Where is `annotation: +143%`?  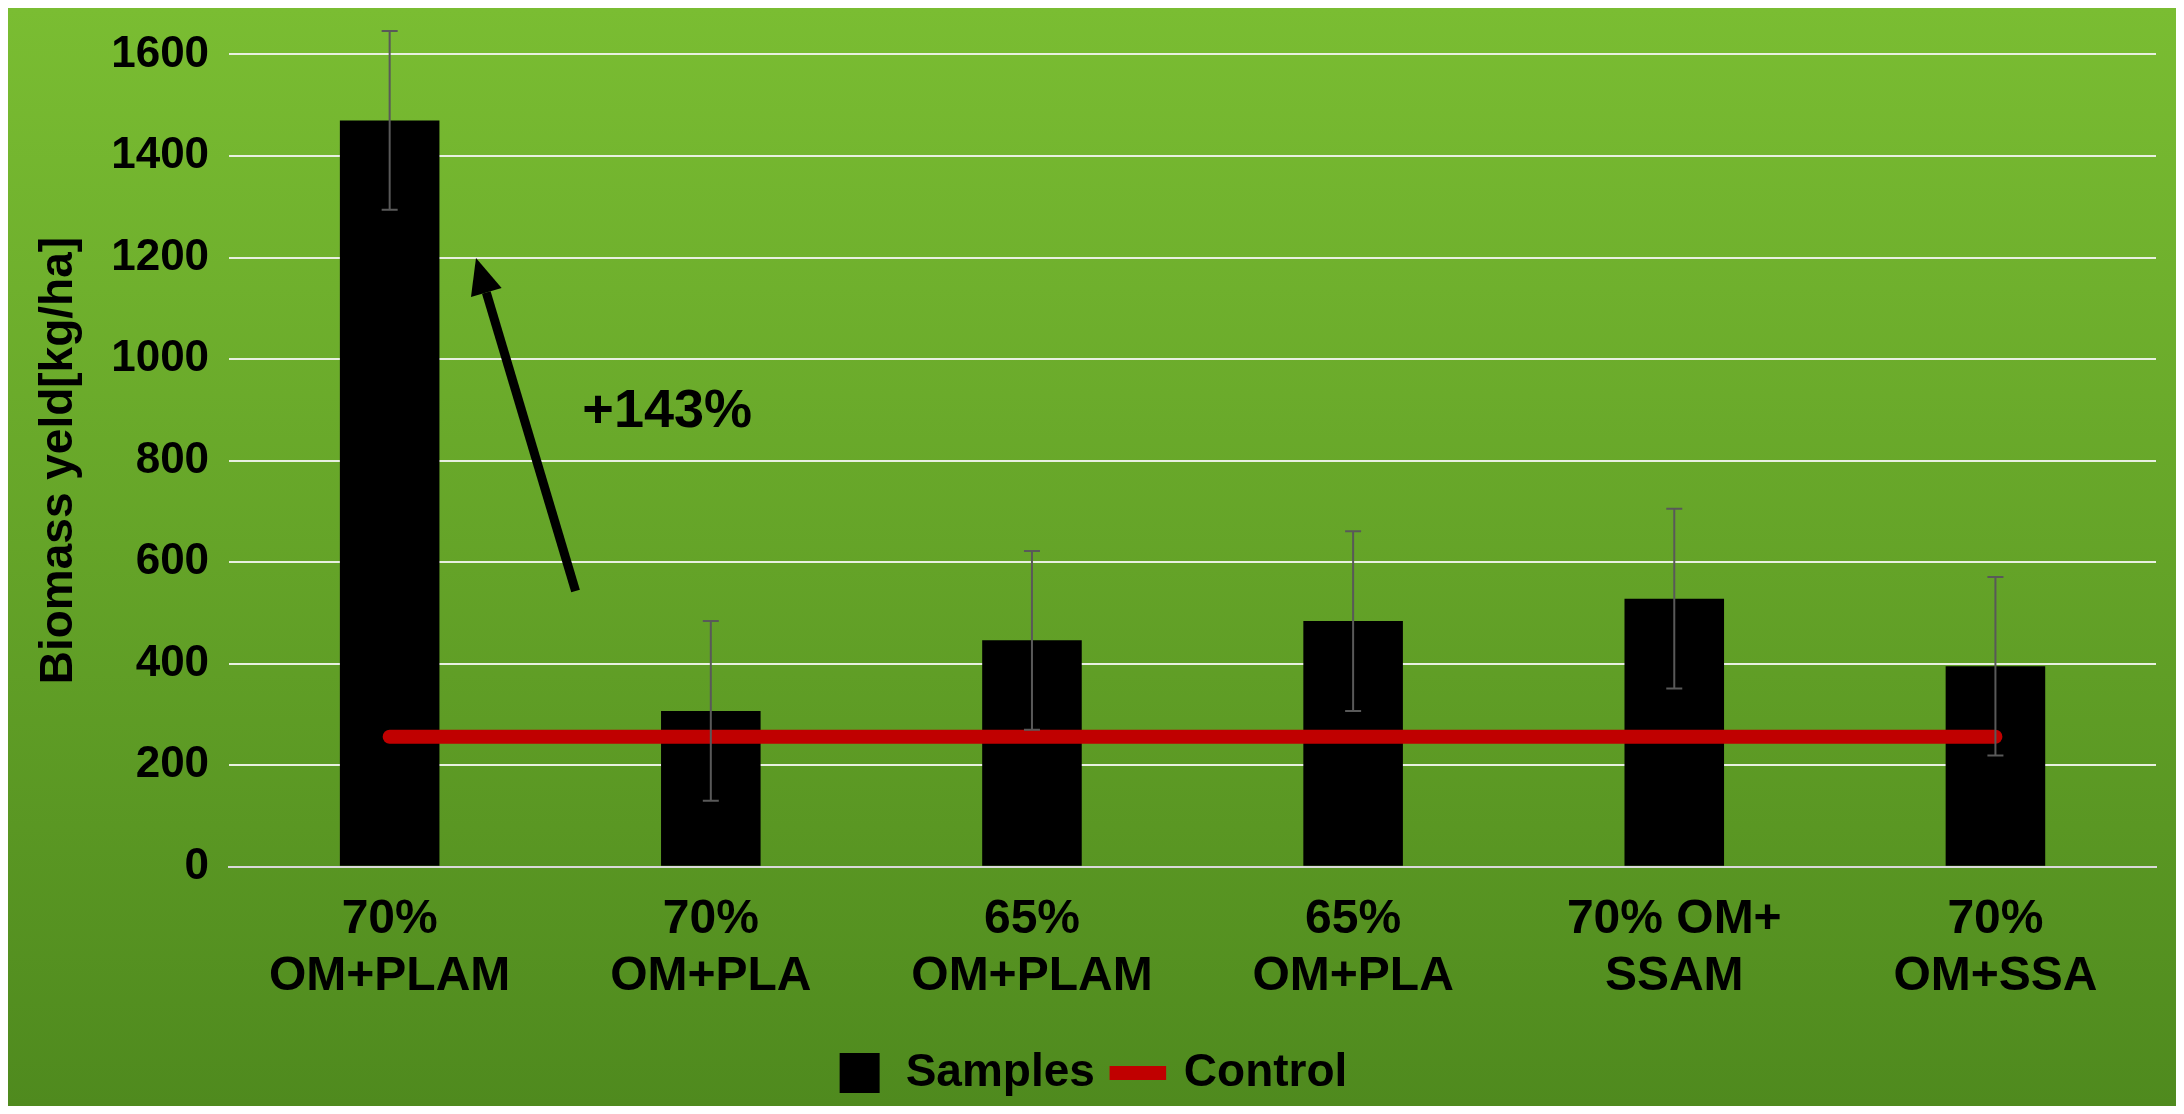 annotation: +143% is located at coordinates (667, 407).